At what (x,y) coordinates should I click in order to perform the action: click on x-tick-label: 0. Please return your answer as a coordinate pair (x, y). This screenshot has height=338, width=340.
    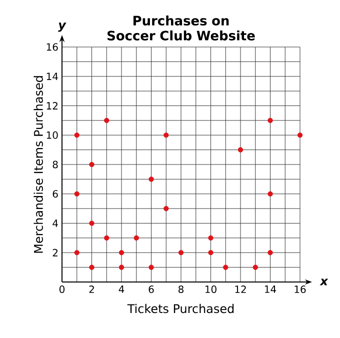
    Looking at the image, I should click on (62, 290).